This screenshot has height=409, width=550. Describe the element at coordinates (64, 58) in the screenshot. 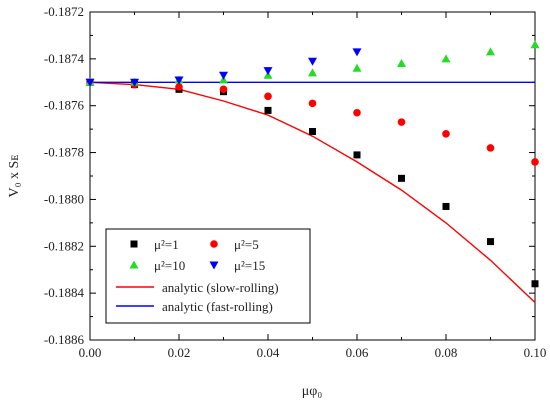

I see `y-tick-label: -0.1874` at that location.